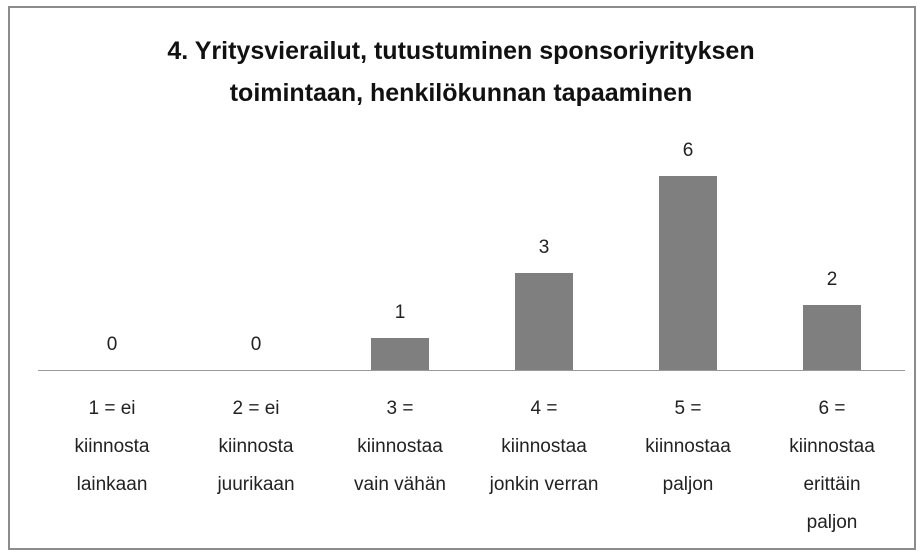  I want to click on category-axis, so click(471, 370).